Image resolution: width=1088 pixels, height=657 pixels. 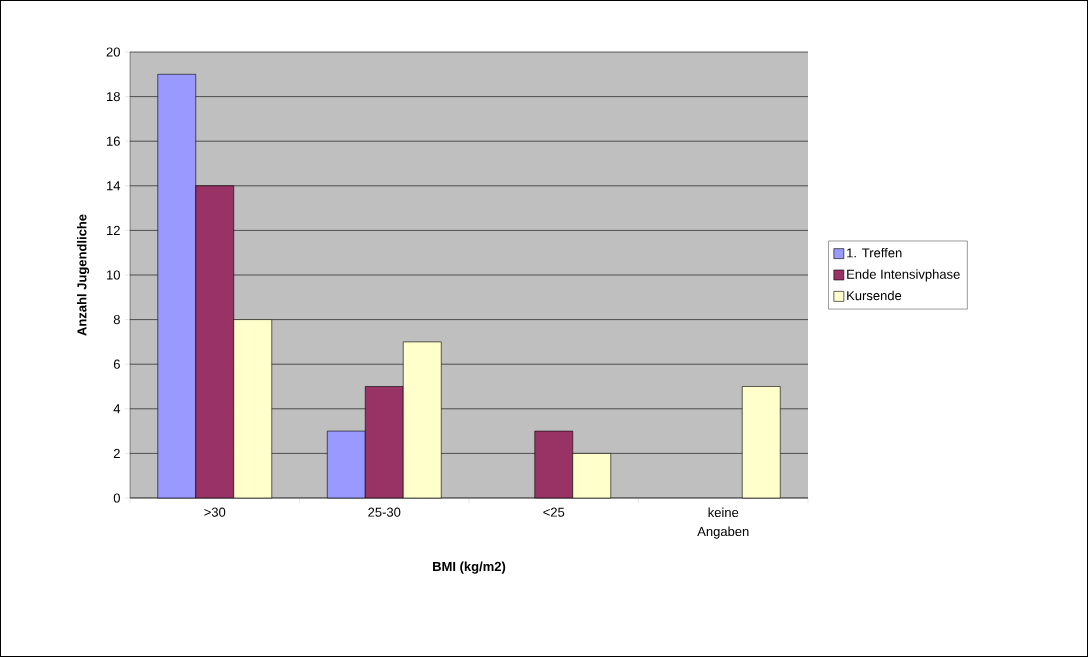 I want to click on y-axis-title: Anzahl Jugendliche, so click(x=83, y=275).